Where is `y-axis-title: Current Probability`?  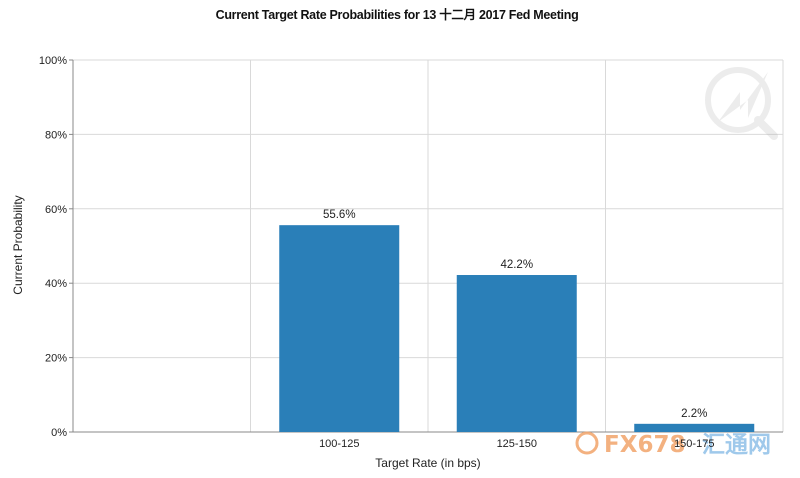
y-axis-title: Current Probability is located at coordinates (18, 244).